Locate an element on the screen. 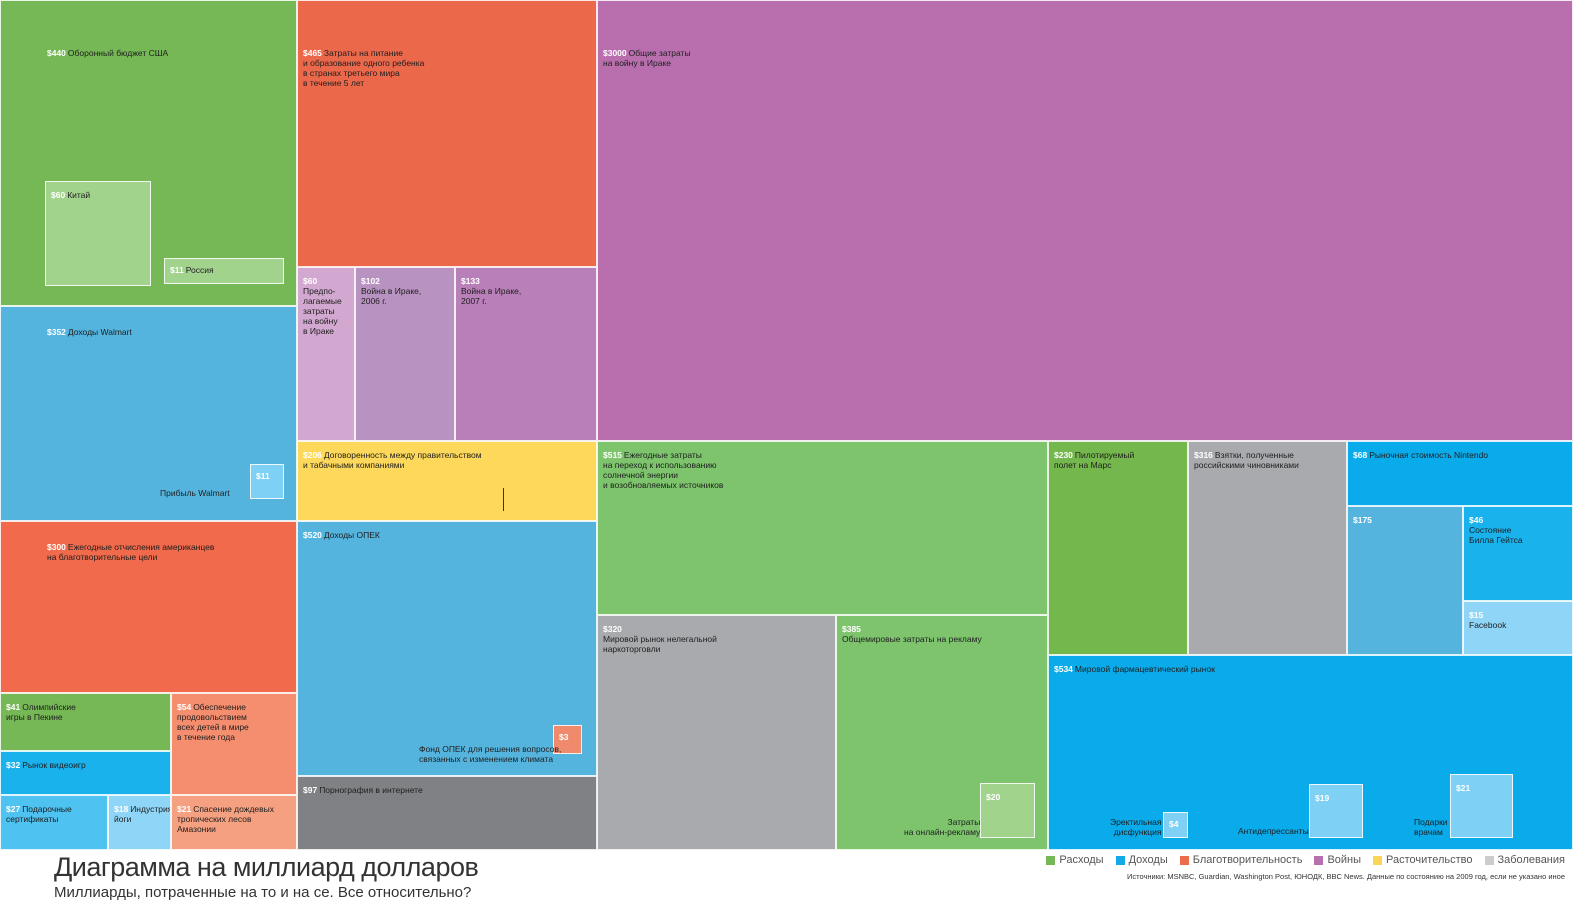 The width and height of the screenshot is (1573, 914). text-cursor is located at coordinates (503, 499).